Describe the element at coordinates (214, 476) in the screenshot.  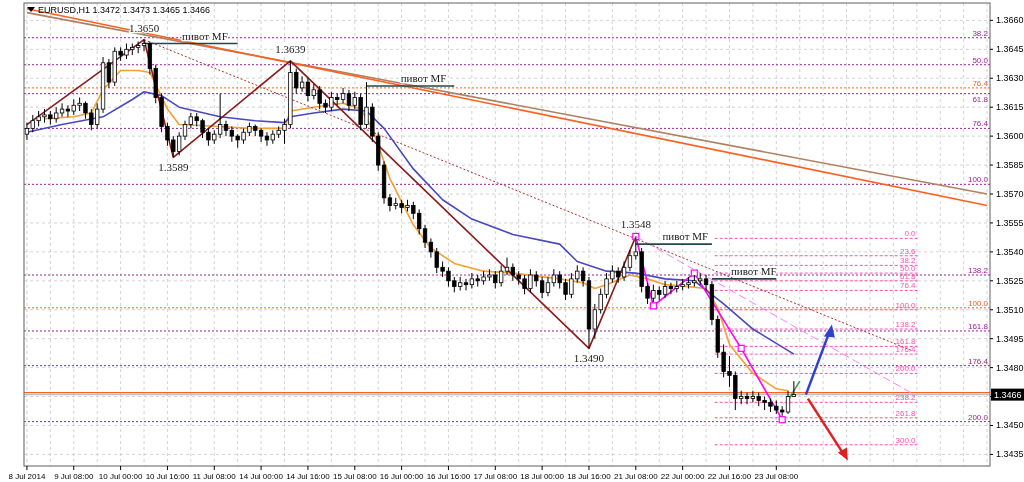
I see `x-tick-label: 11 Jul 08:00` at that location.